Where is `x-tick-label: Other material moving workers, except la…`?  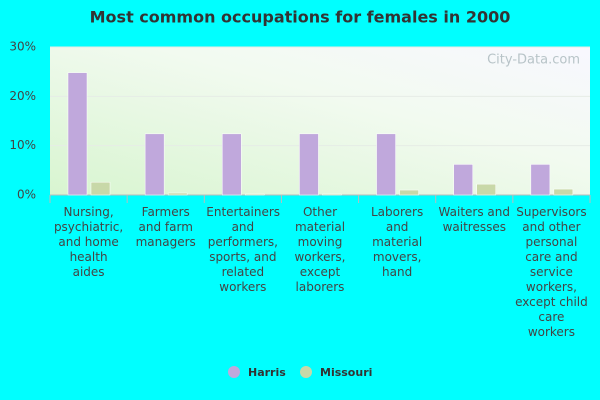 x-tick-label: Other material moving workers, except la… is located at coordinates (320, 249).